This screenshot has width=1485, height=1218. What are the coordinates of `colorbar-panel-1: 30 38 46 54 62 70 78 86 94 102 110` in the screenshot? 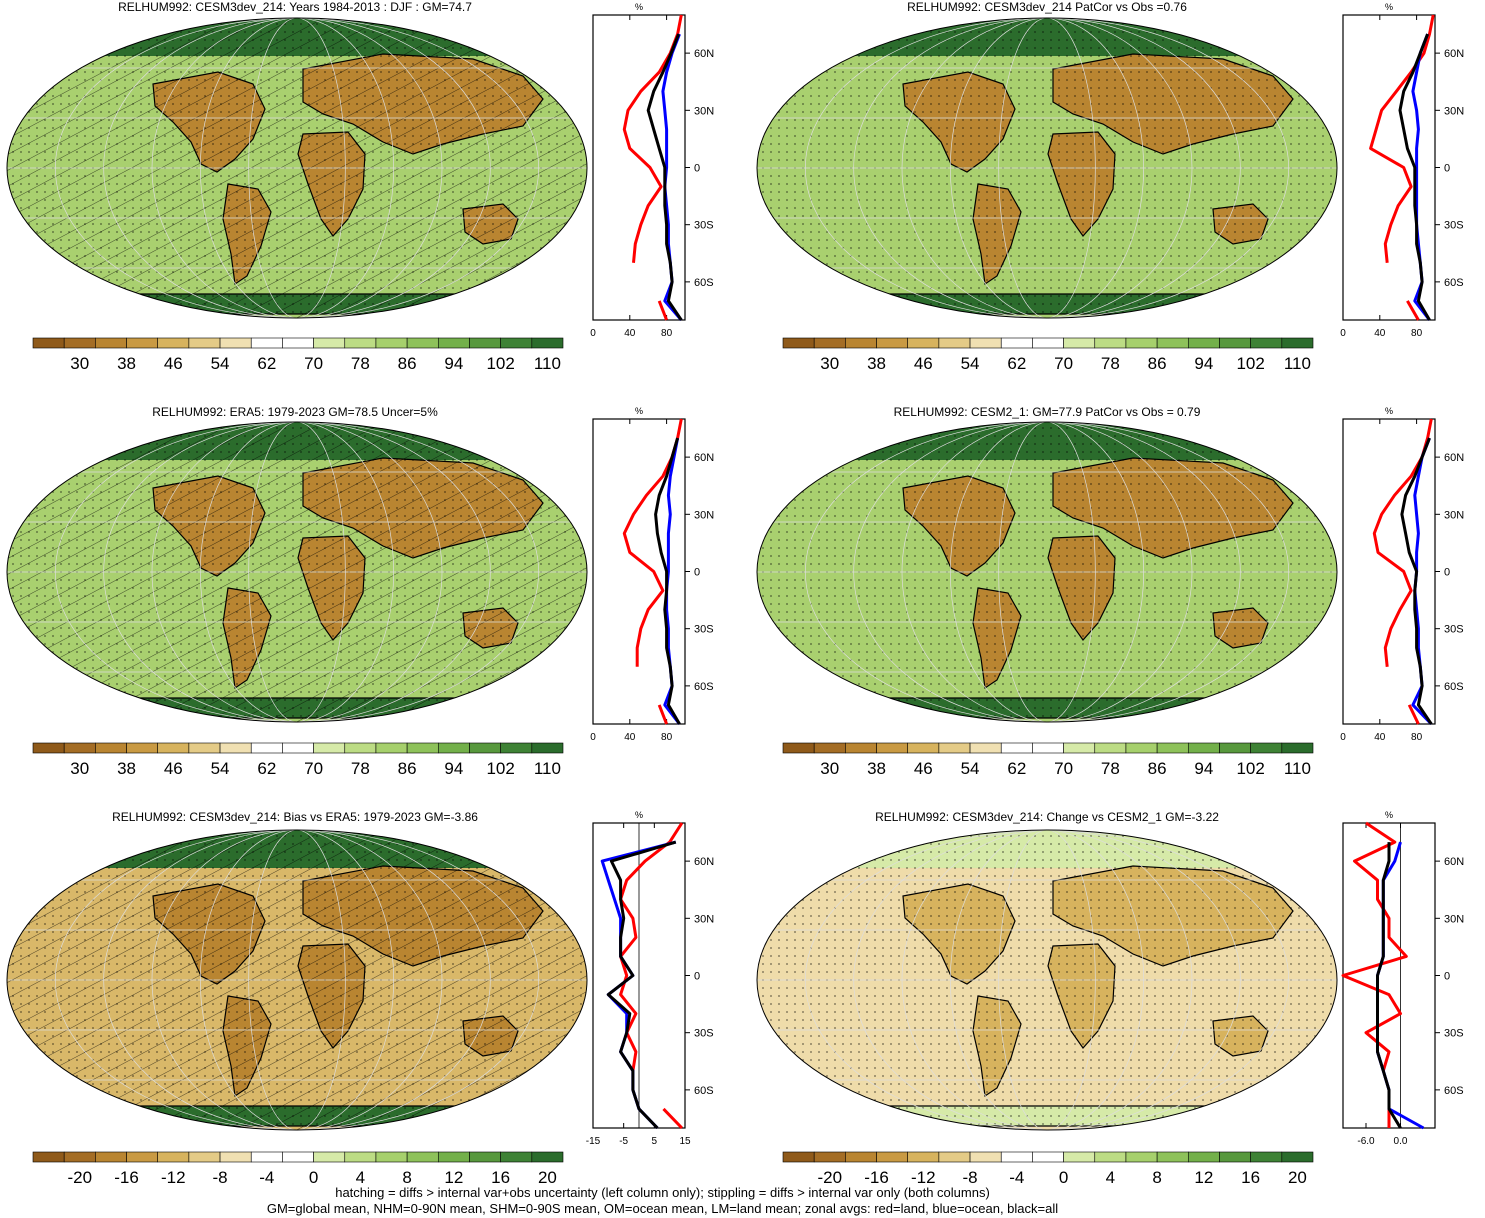 It's located at (298, 355).